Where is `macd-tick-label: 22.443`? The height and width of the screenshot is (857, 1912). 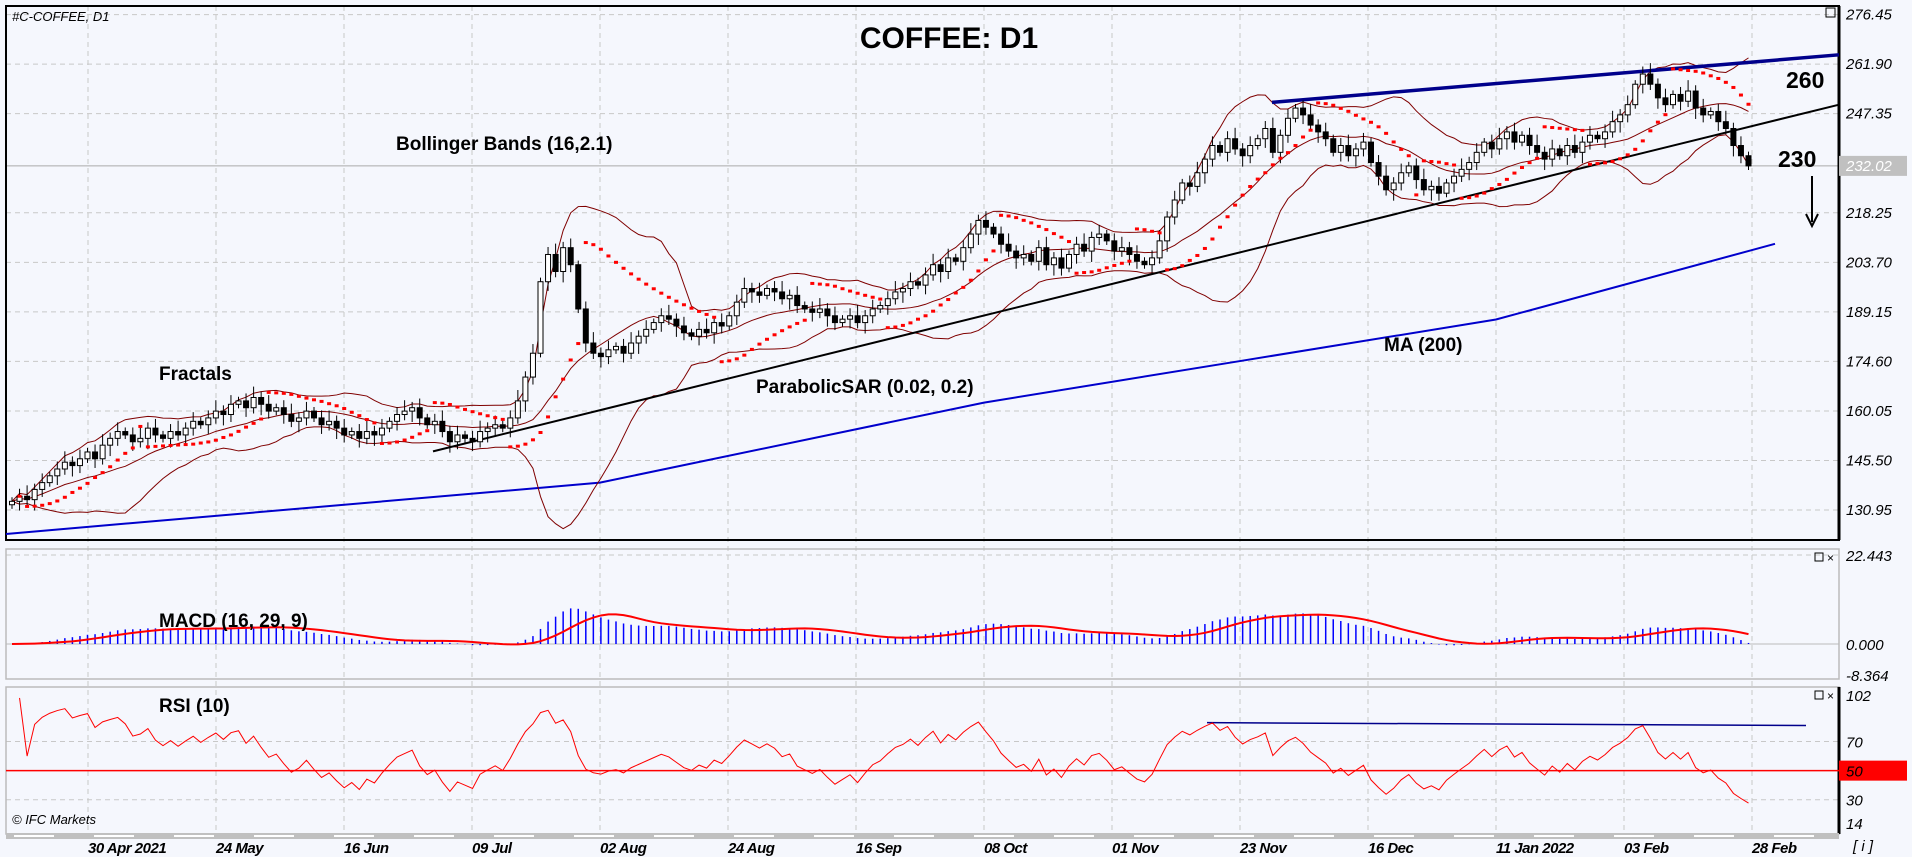
macd-tick-label: 22.443 is located at coordinates (1869, 556).